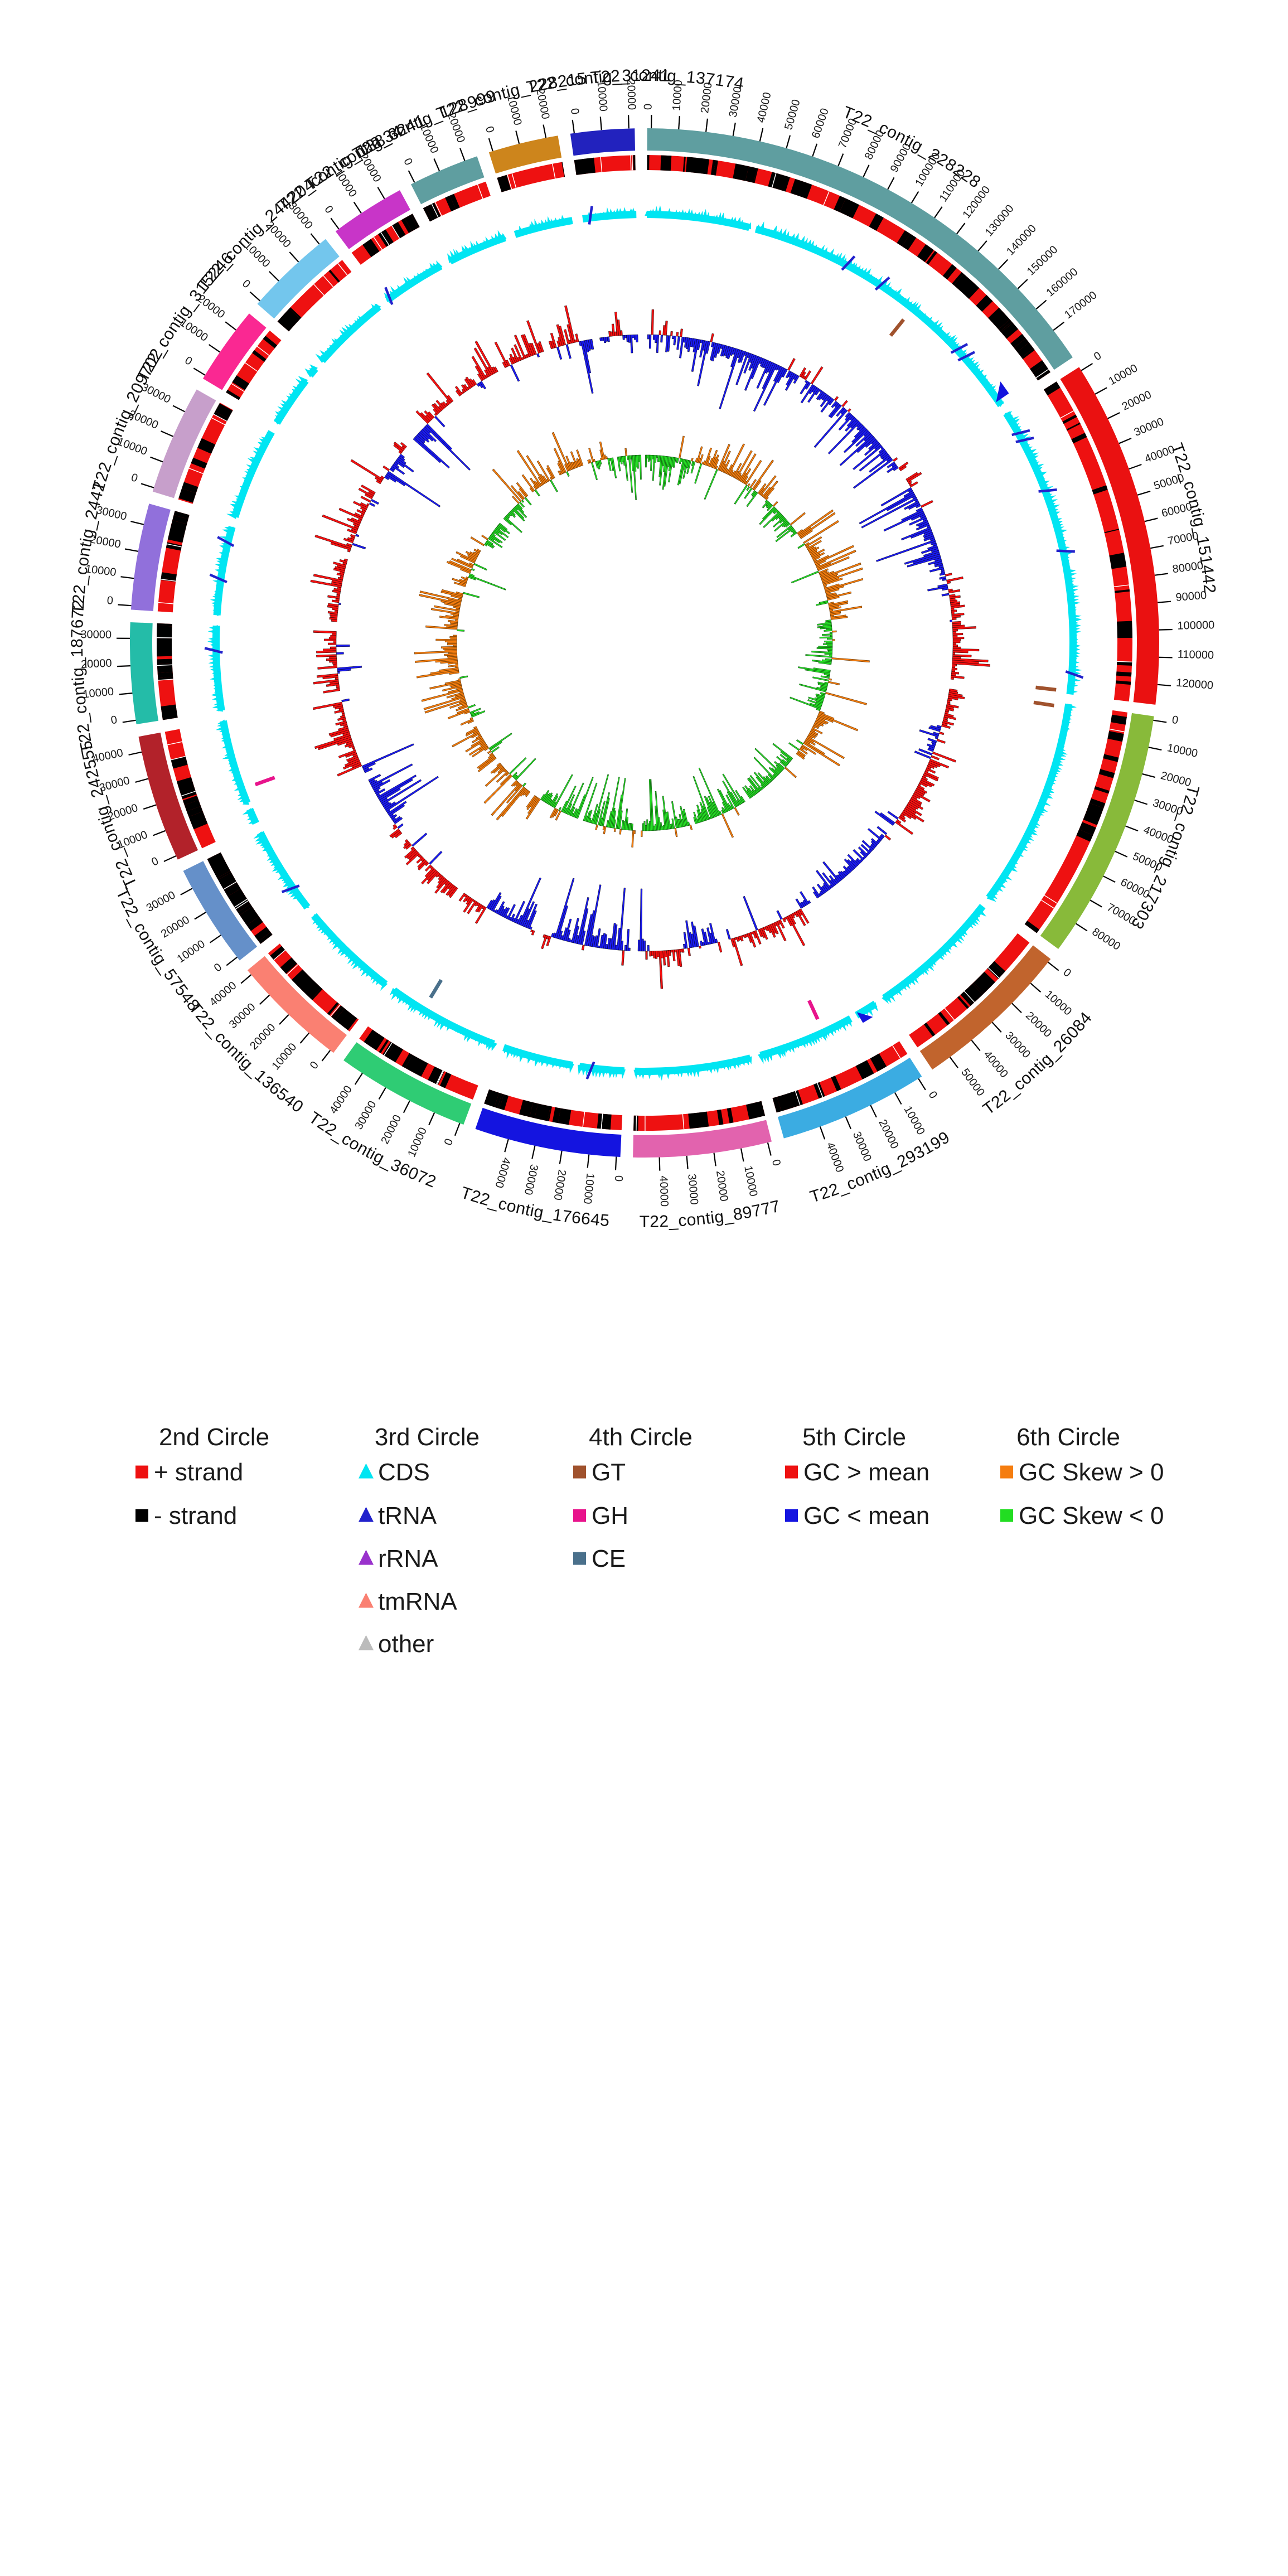  I want to click on svg-text: tmRNA, so click(418, 1601).